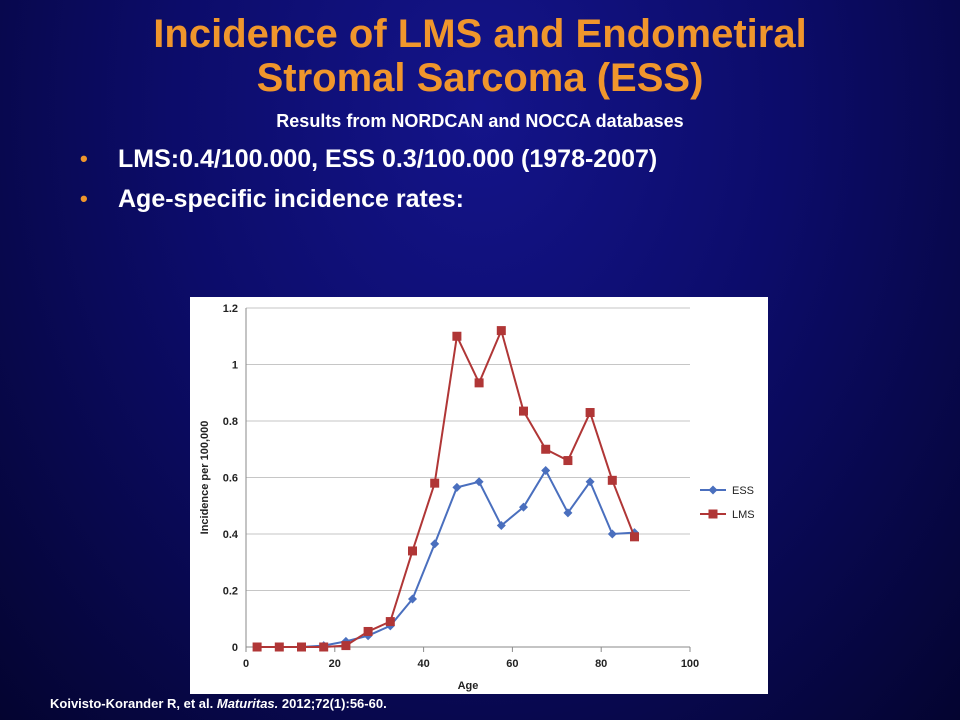 Image resolution: width=960 pixels, height=720 pixels. Describe the element at coordinates (246, 664) in the screenshot. I see `x-tick-label: 0` at that location.